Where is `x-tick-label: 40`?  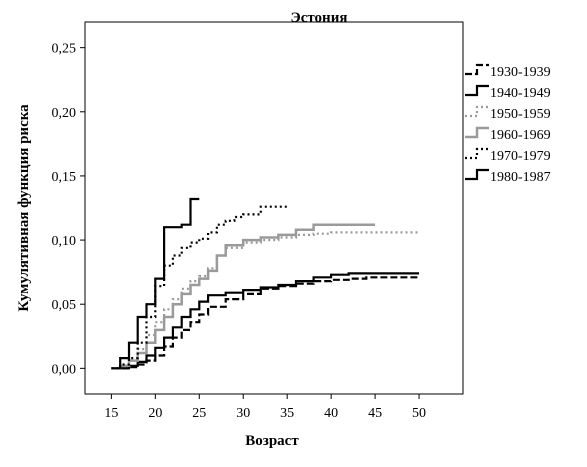
x-tick-label: 40 is located at coordinates (331, 413).